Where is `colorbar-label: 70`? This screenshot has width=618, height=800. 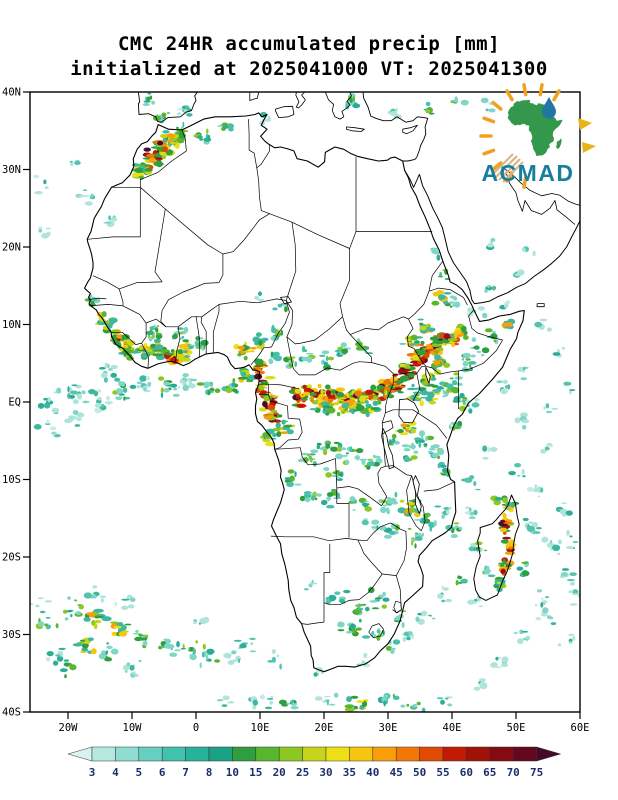
colorbar-label: 70 is located at coordinates (513, 772).